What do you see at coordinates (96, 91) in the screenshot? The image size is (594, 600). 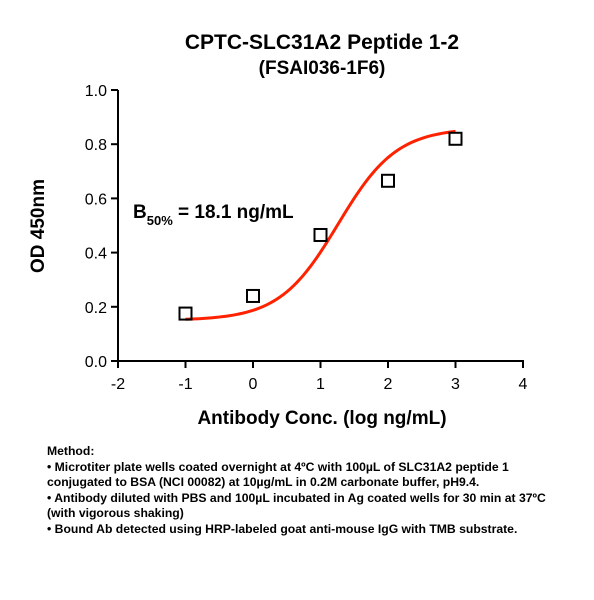 I see `y-tick-label: 1.0` at bounding box center [96, 91].